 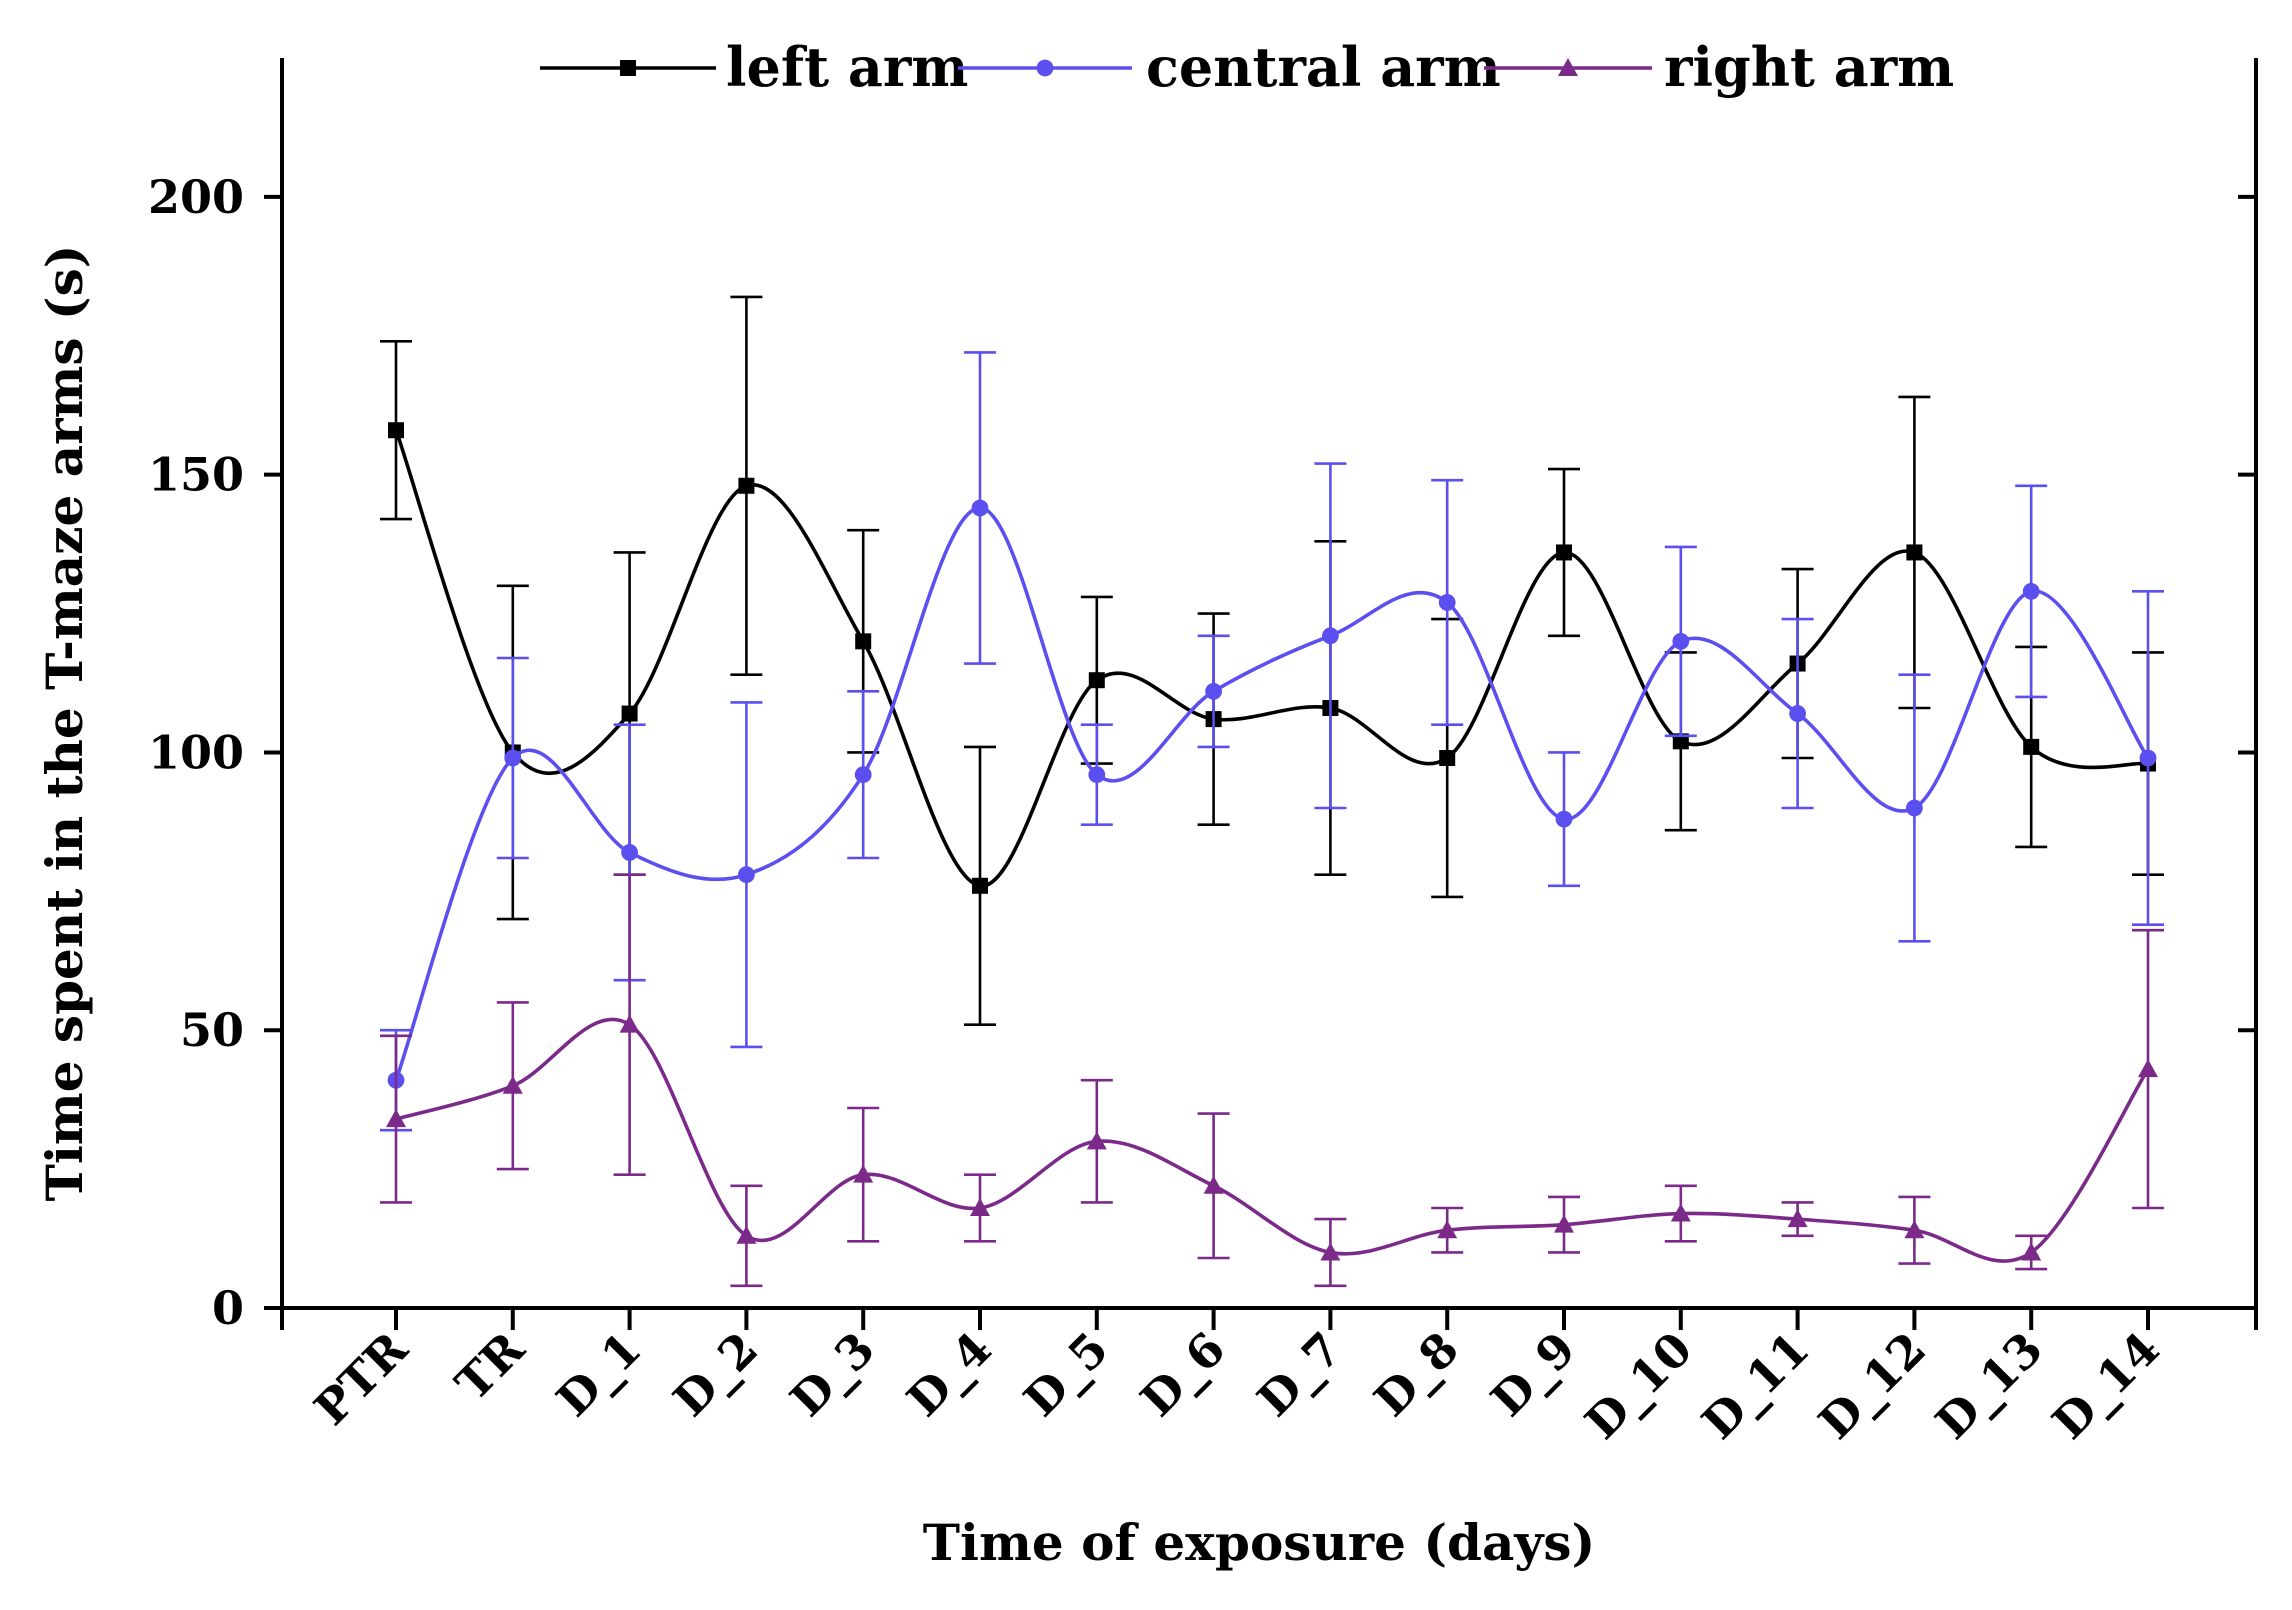 I want to click on legend-item-left-arm: left arm, so click(x=754, y=67).